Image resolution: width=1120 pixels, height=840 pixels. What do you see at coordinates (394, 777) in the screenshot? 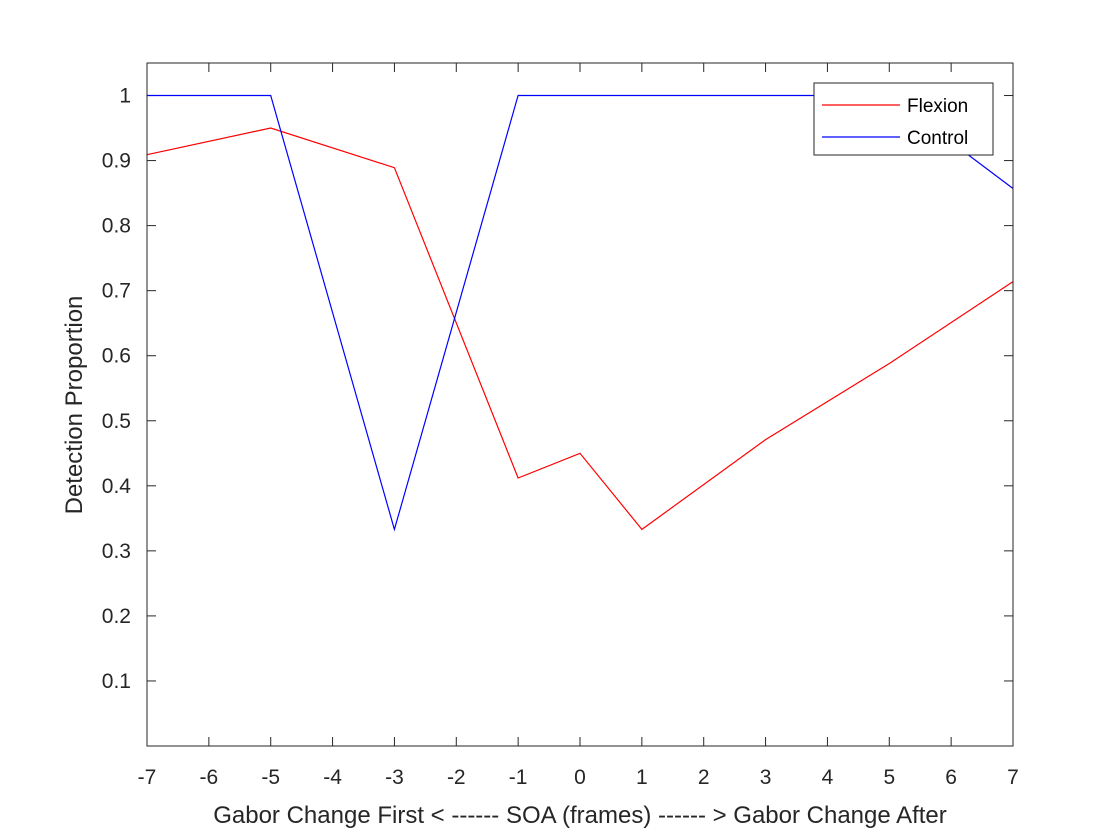
I see `x-tick-label: -3` at bounding box center [394, 777].